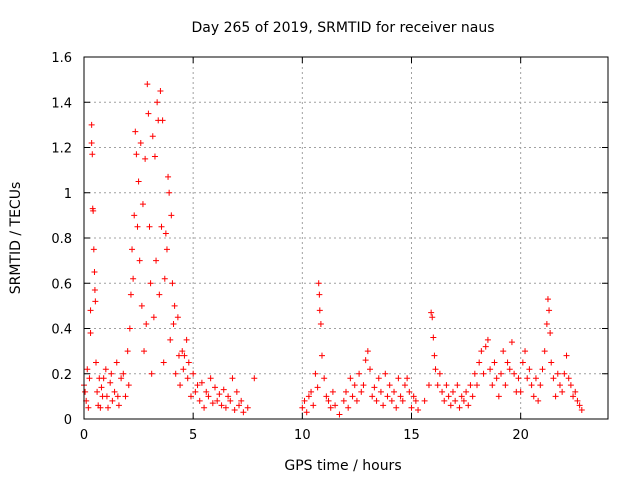 The image size is (640, 480). What do you see at coordinates (68, 194) in the screenshot?
I see `y-tick-label: 1` at bounding box center [68, 194].